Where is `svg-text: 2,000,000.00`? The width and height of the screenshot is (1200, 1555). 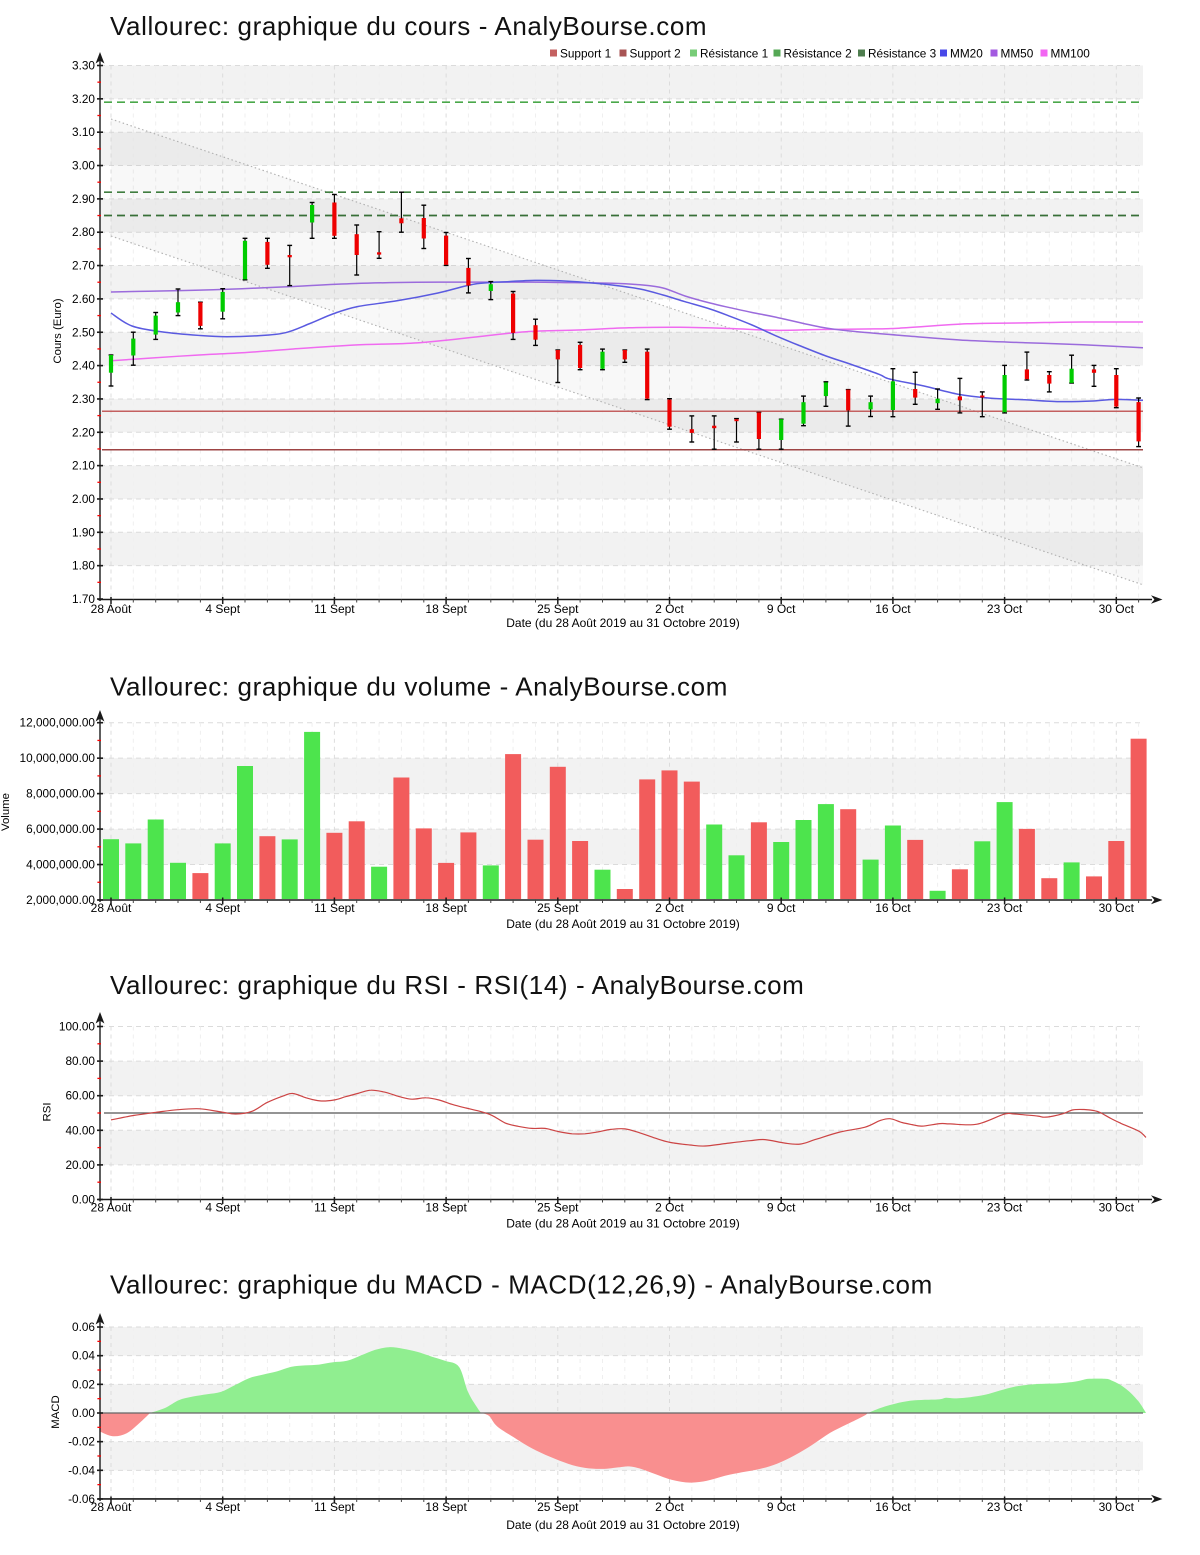 svg-text: 2,000,000.00 is located at coordinates (60, 900).